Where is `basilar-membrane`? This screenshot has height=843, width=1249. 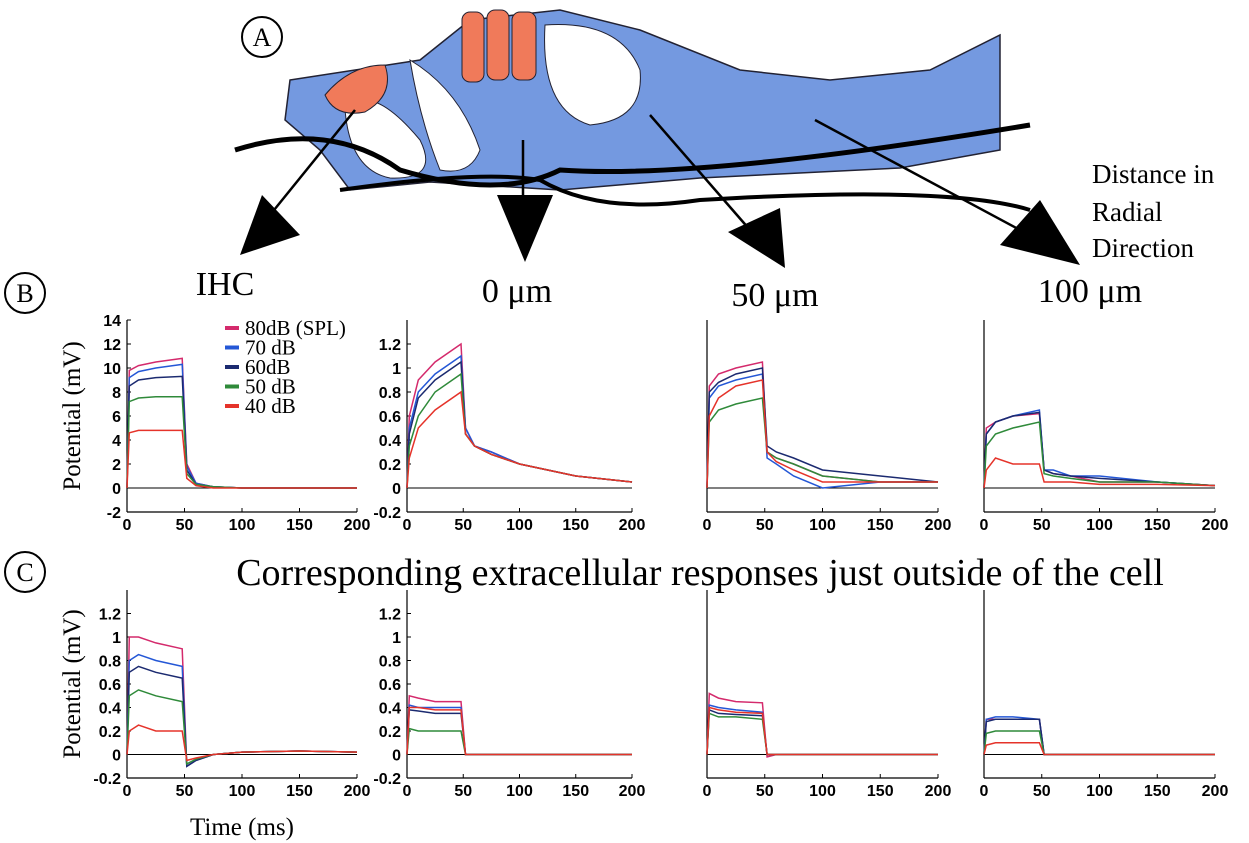 basilar-membrane is located at coordinates (685, 193).